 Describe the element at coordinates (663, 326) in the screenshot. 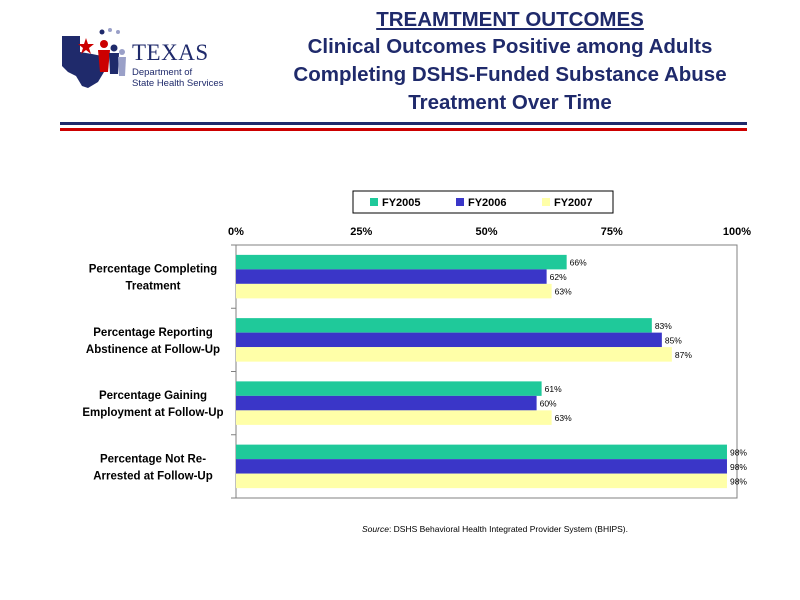

I see `data-label: 83%` at that location.